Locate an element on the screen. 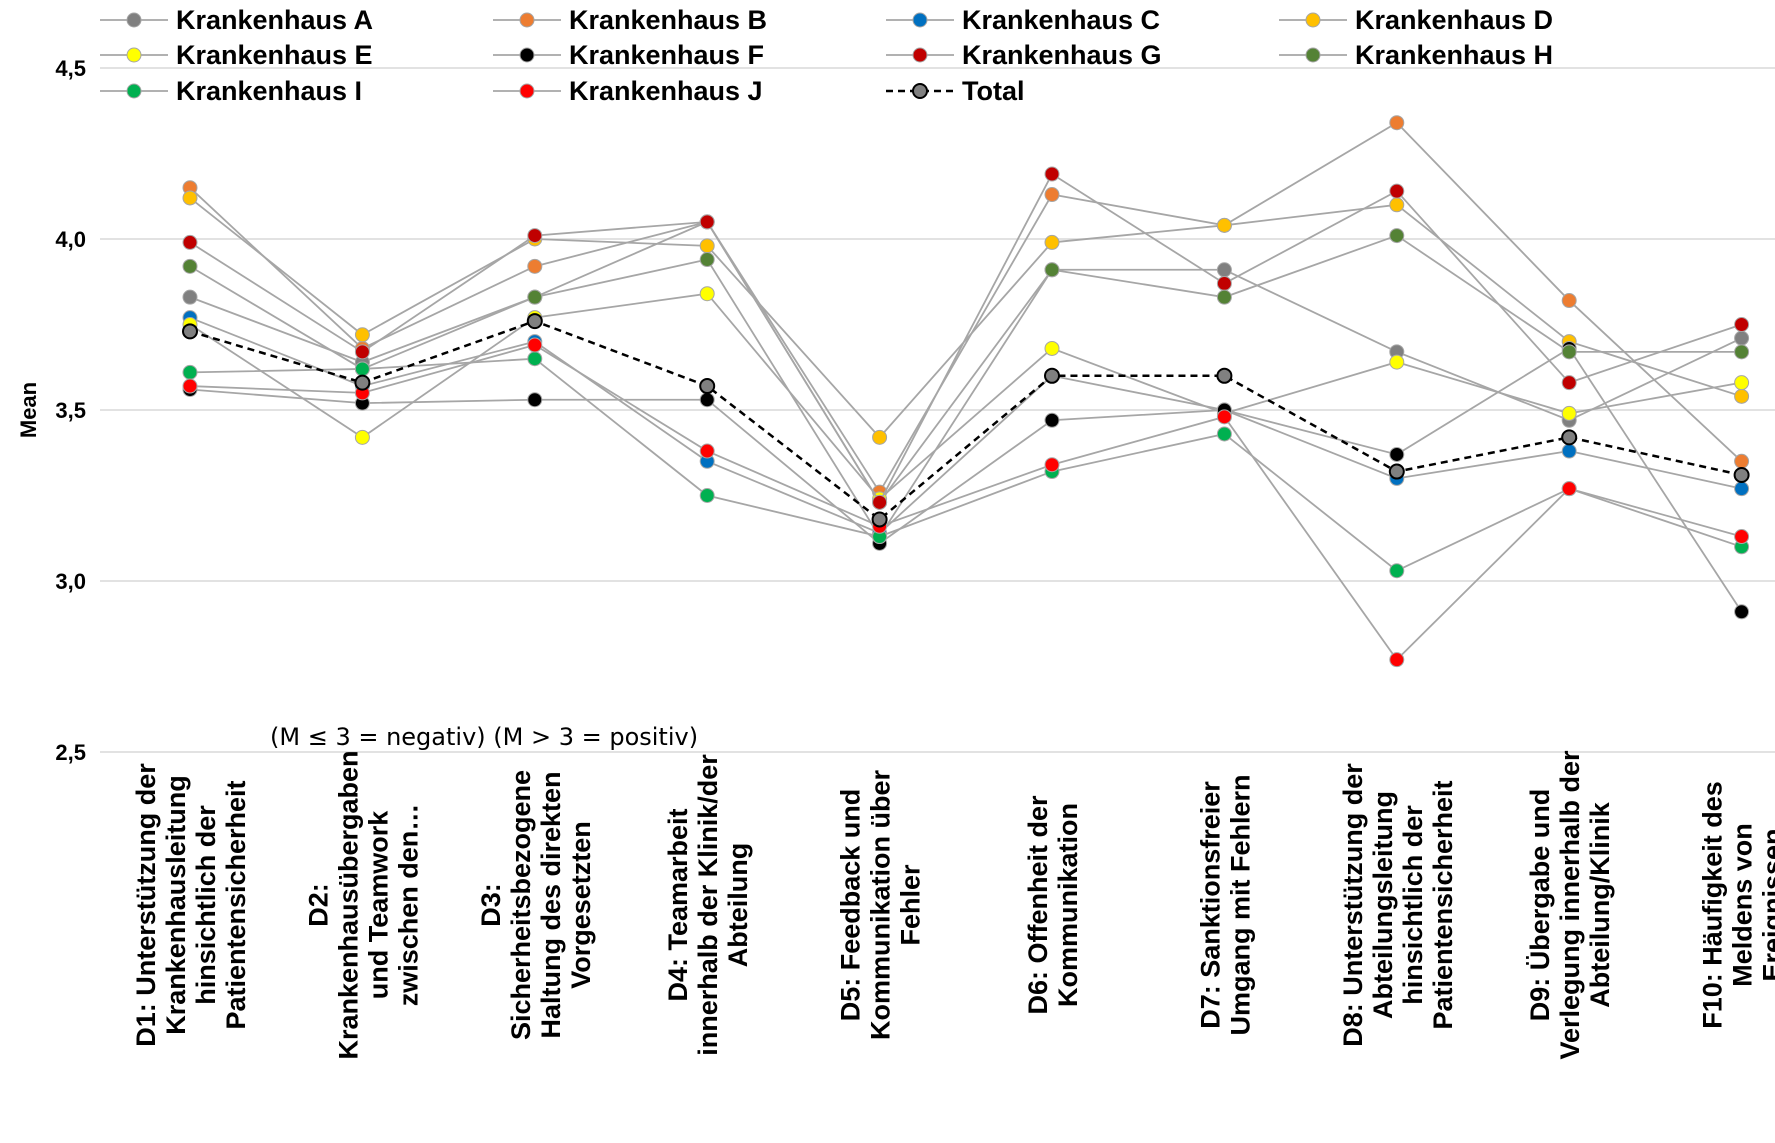 The image size is (1775, 1143). legend-item: Krankenhaus B is located at coordinates (630, 20).